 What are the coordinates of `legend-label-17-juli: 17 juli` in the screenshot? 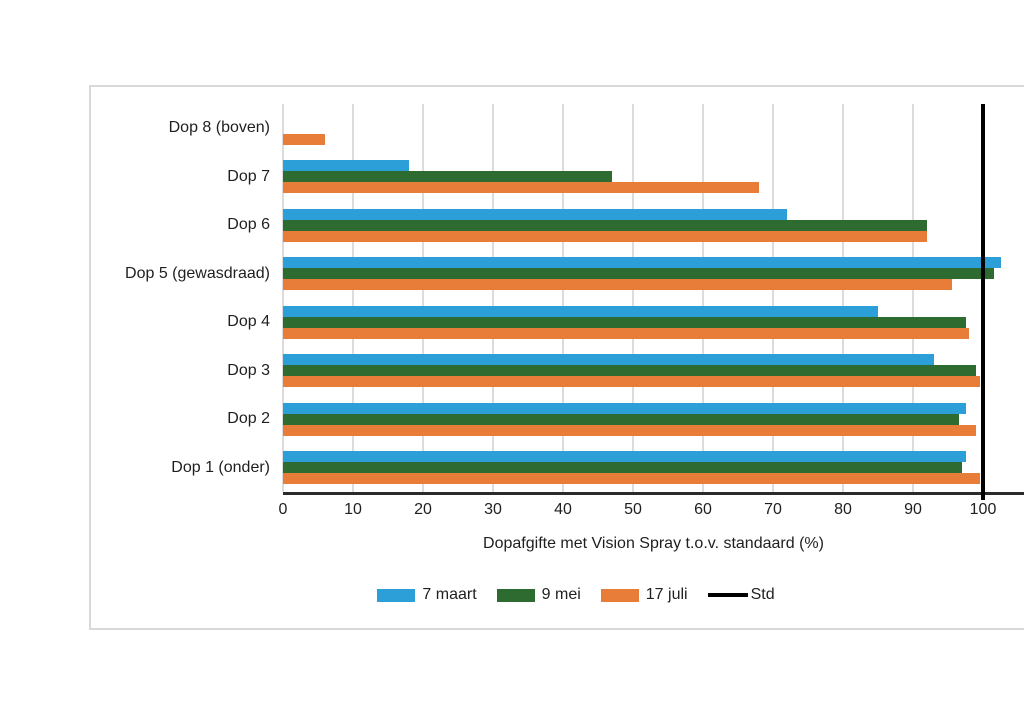 It's located at (666, 594).